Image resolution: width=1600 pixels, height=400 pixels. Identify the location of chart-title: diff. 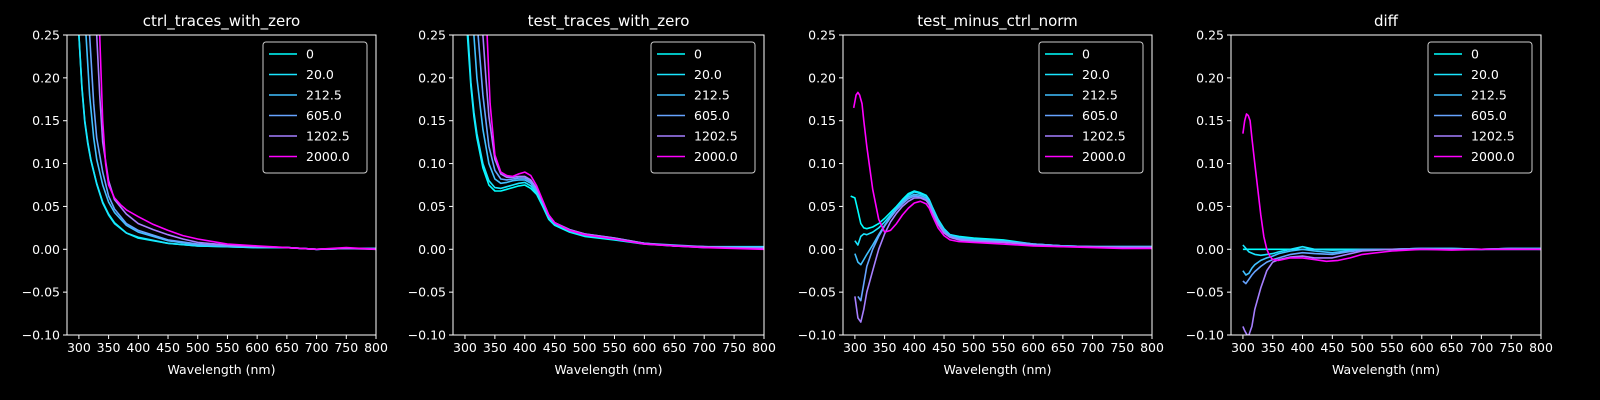
(1386, 21).